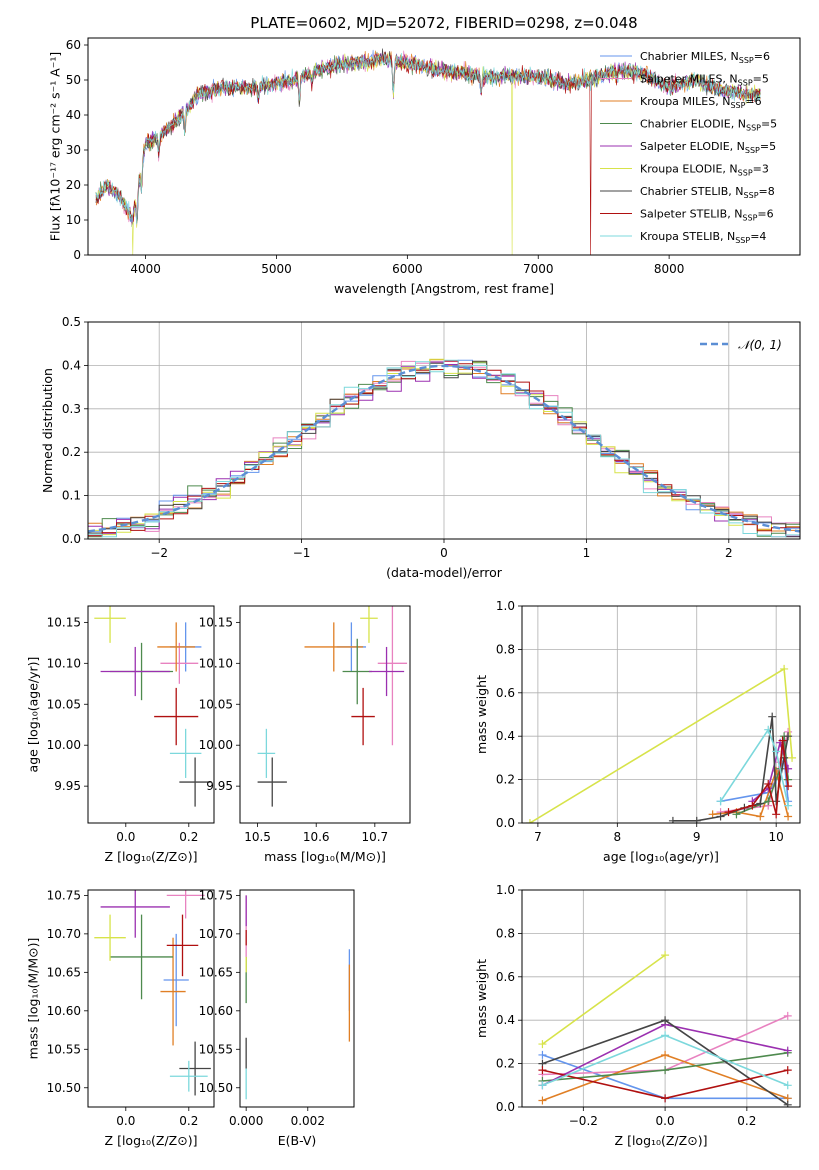 The width and height of the screenshot is (819, 1170). I want to click on x-tick-label: 10.7, so click(374, 837).